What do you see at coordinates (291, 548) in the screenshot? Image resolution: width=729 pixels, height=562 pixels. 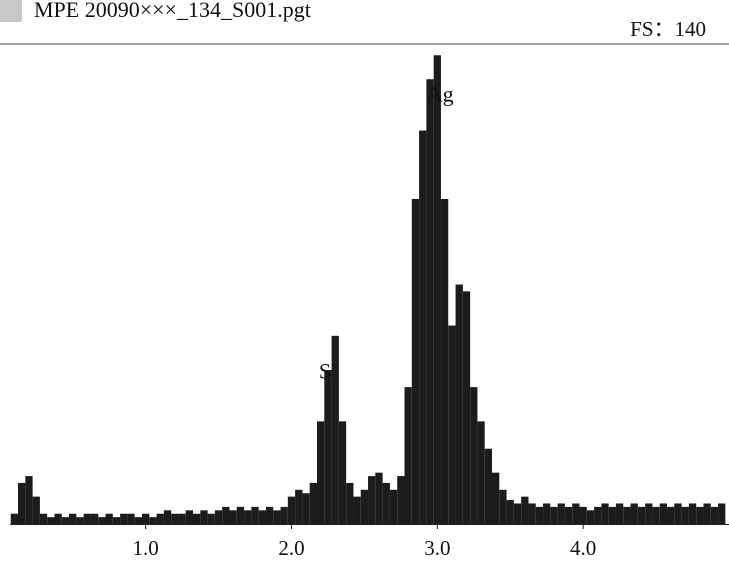 I see `x-tick-label: 2.0` at bounding box center [291, 548].